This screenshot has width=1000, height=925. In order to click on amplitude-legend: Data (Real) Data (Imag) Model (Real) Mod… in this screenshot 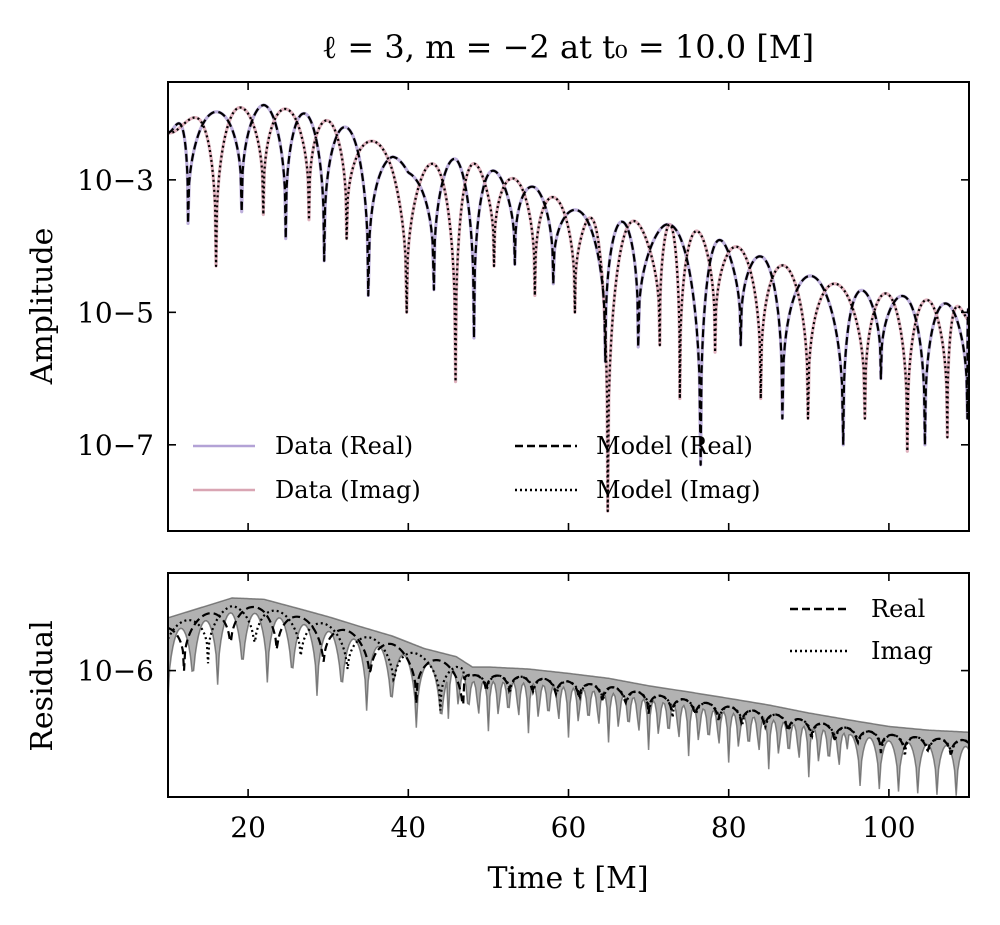, I will do `click(477, 468)`.